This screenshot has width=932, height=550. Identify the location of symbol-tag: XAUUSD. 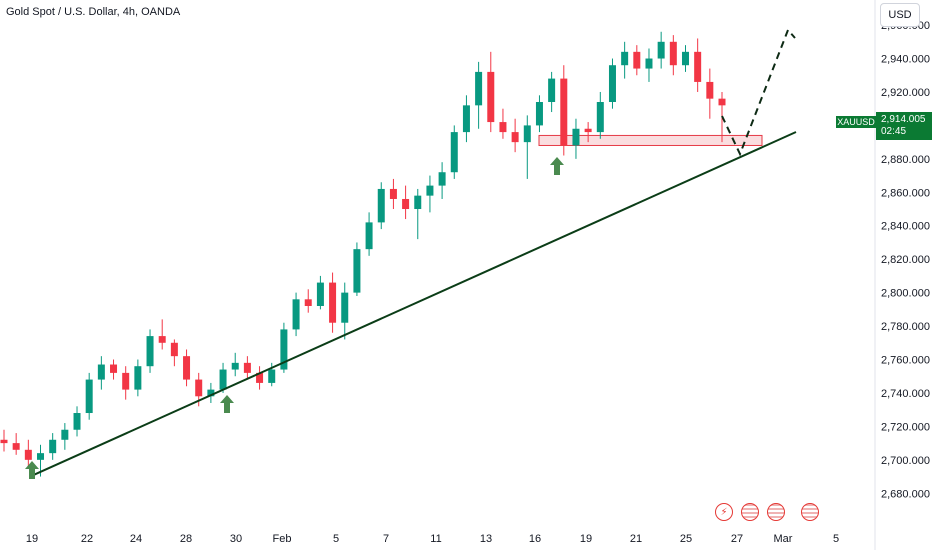
(856, 122).